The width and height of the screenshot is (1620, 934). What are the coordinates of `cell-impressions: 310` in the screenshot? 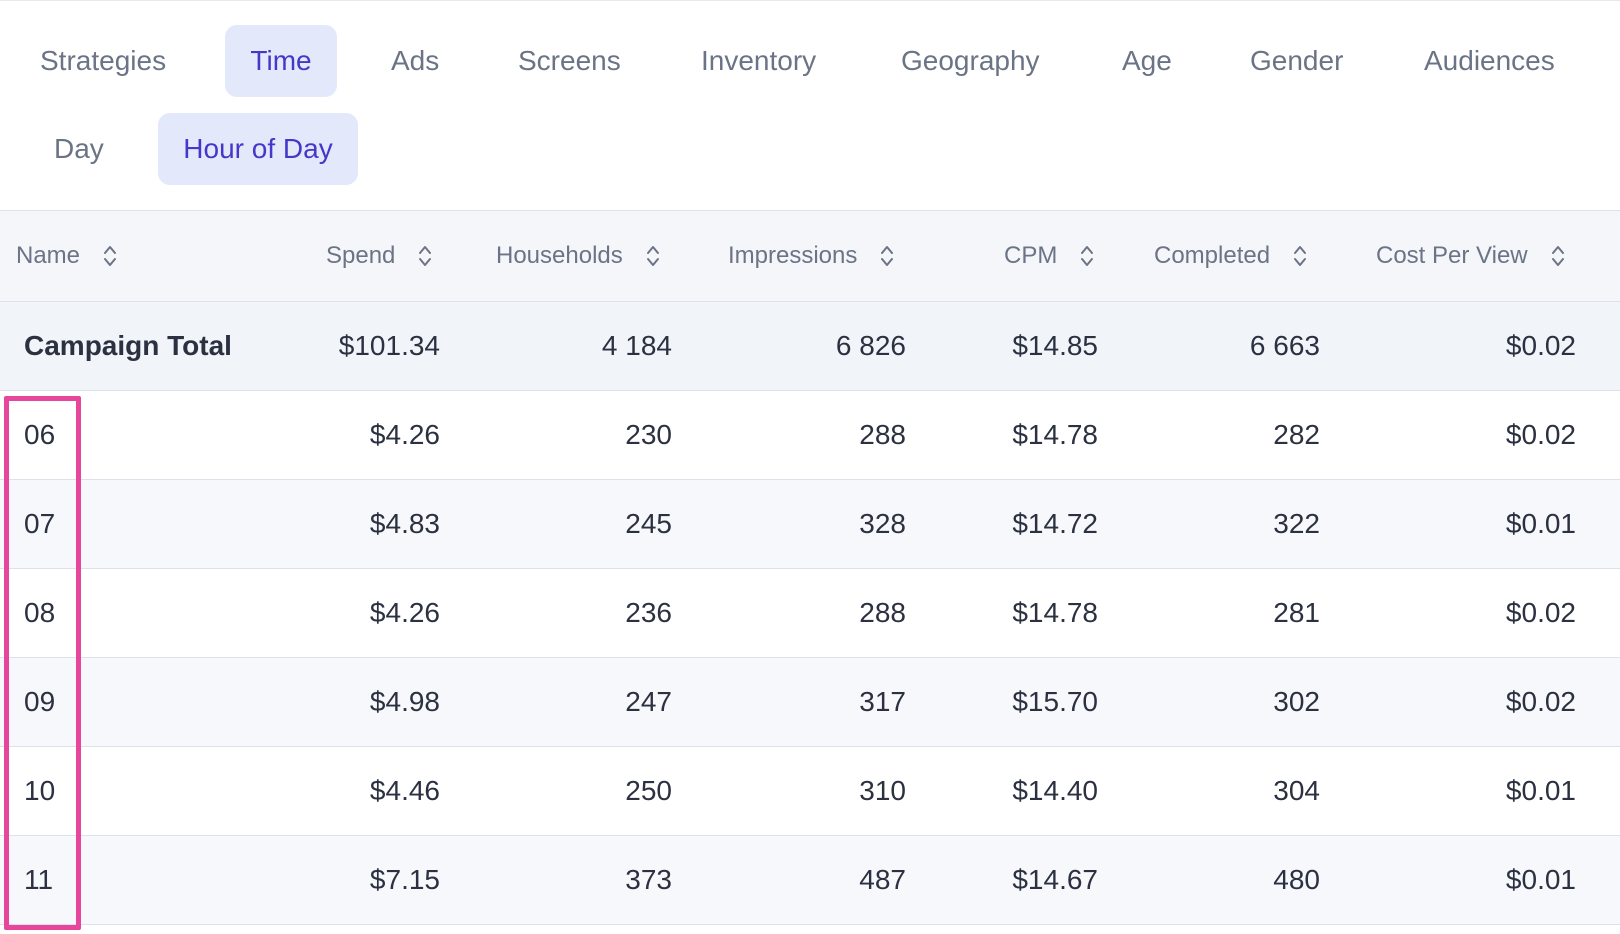 It's located at (882, 790).